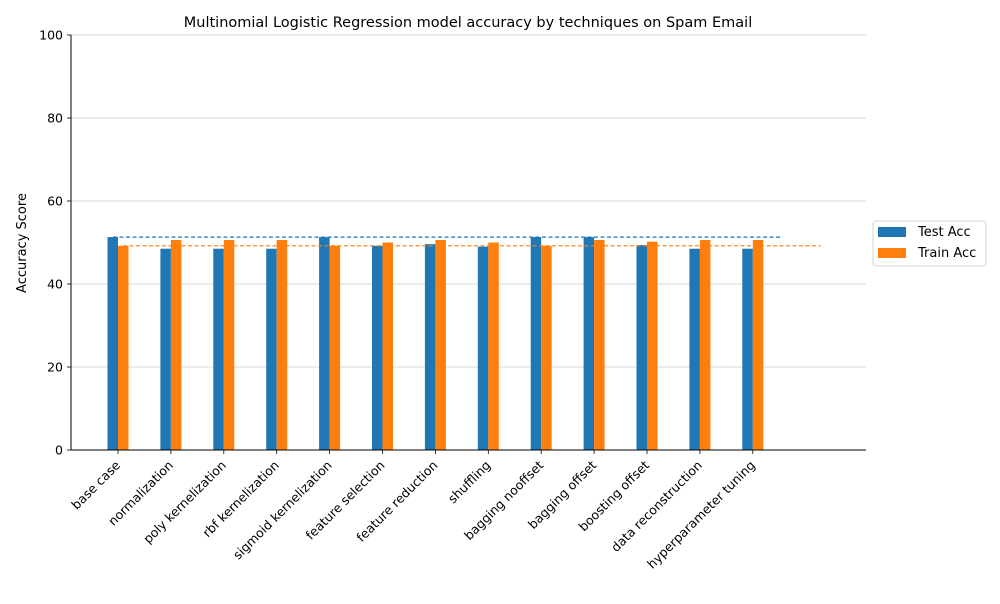 Image resolution: width=1000 pixels, height=604 pixels. Describe the element at coordinates (656, 506) in the screenshot. I see `x-tick-label: data reconstruction` at that location.